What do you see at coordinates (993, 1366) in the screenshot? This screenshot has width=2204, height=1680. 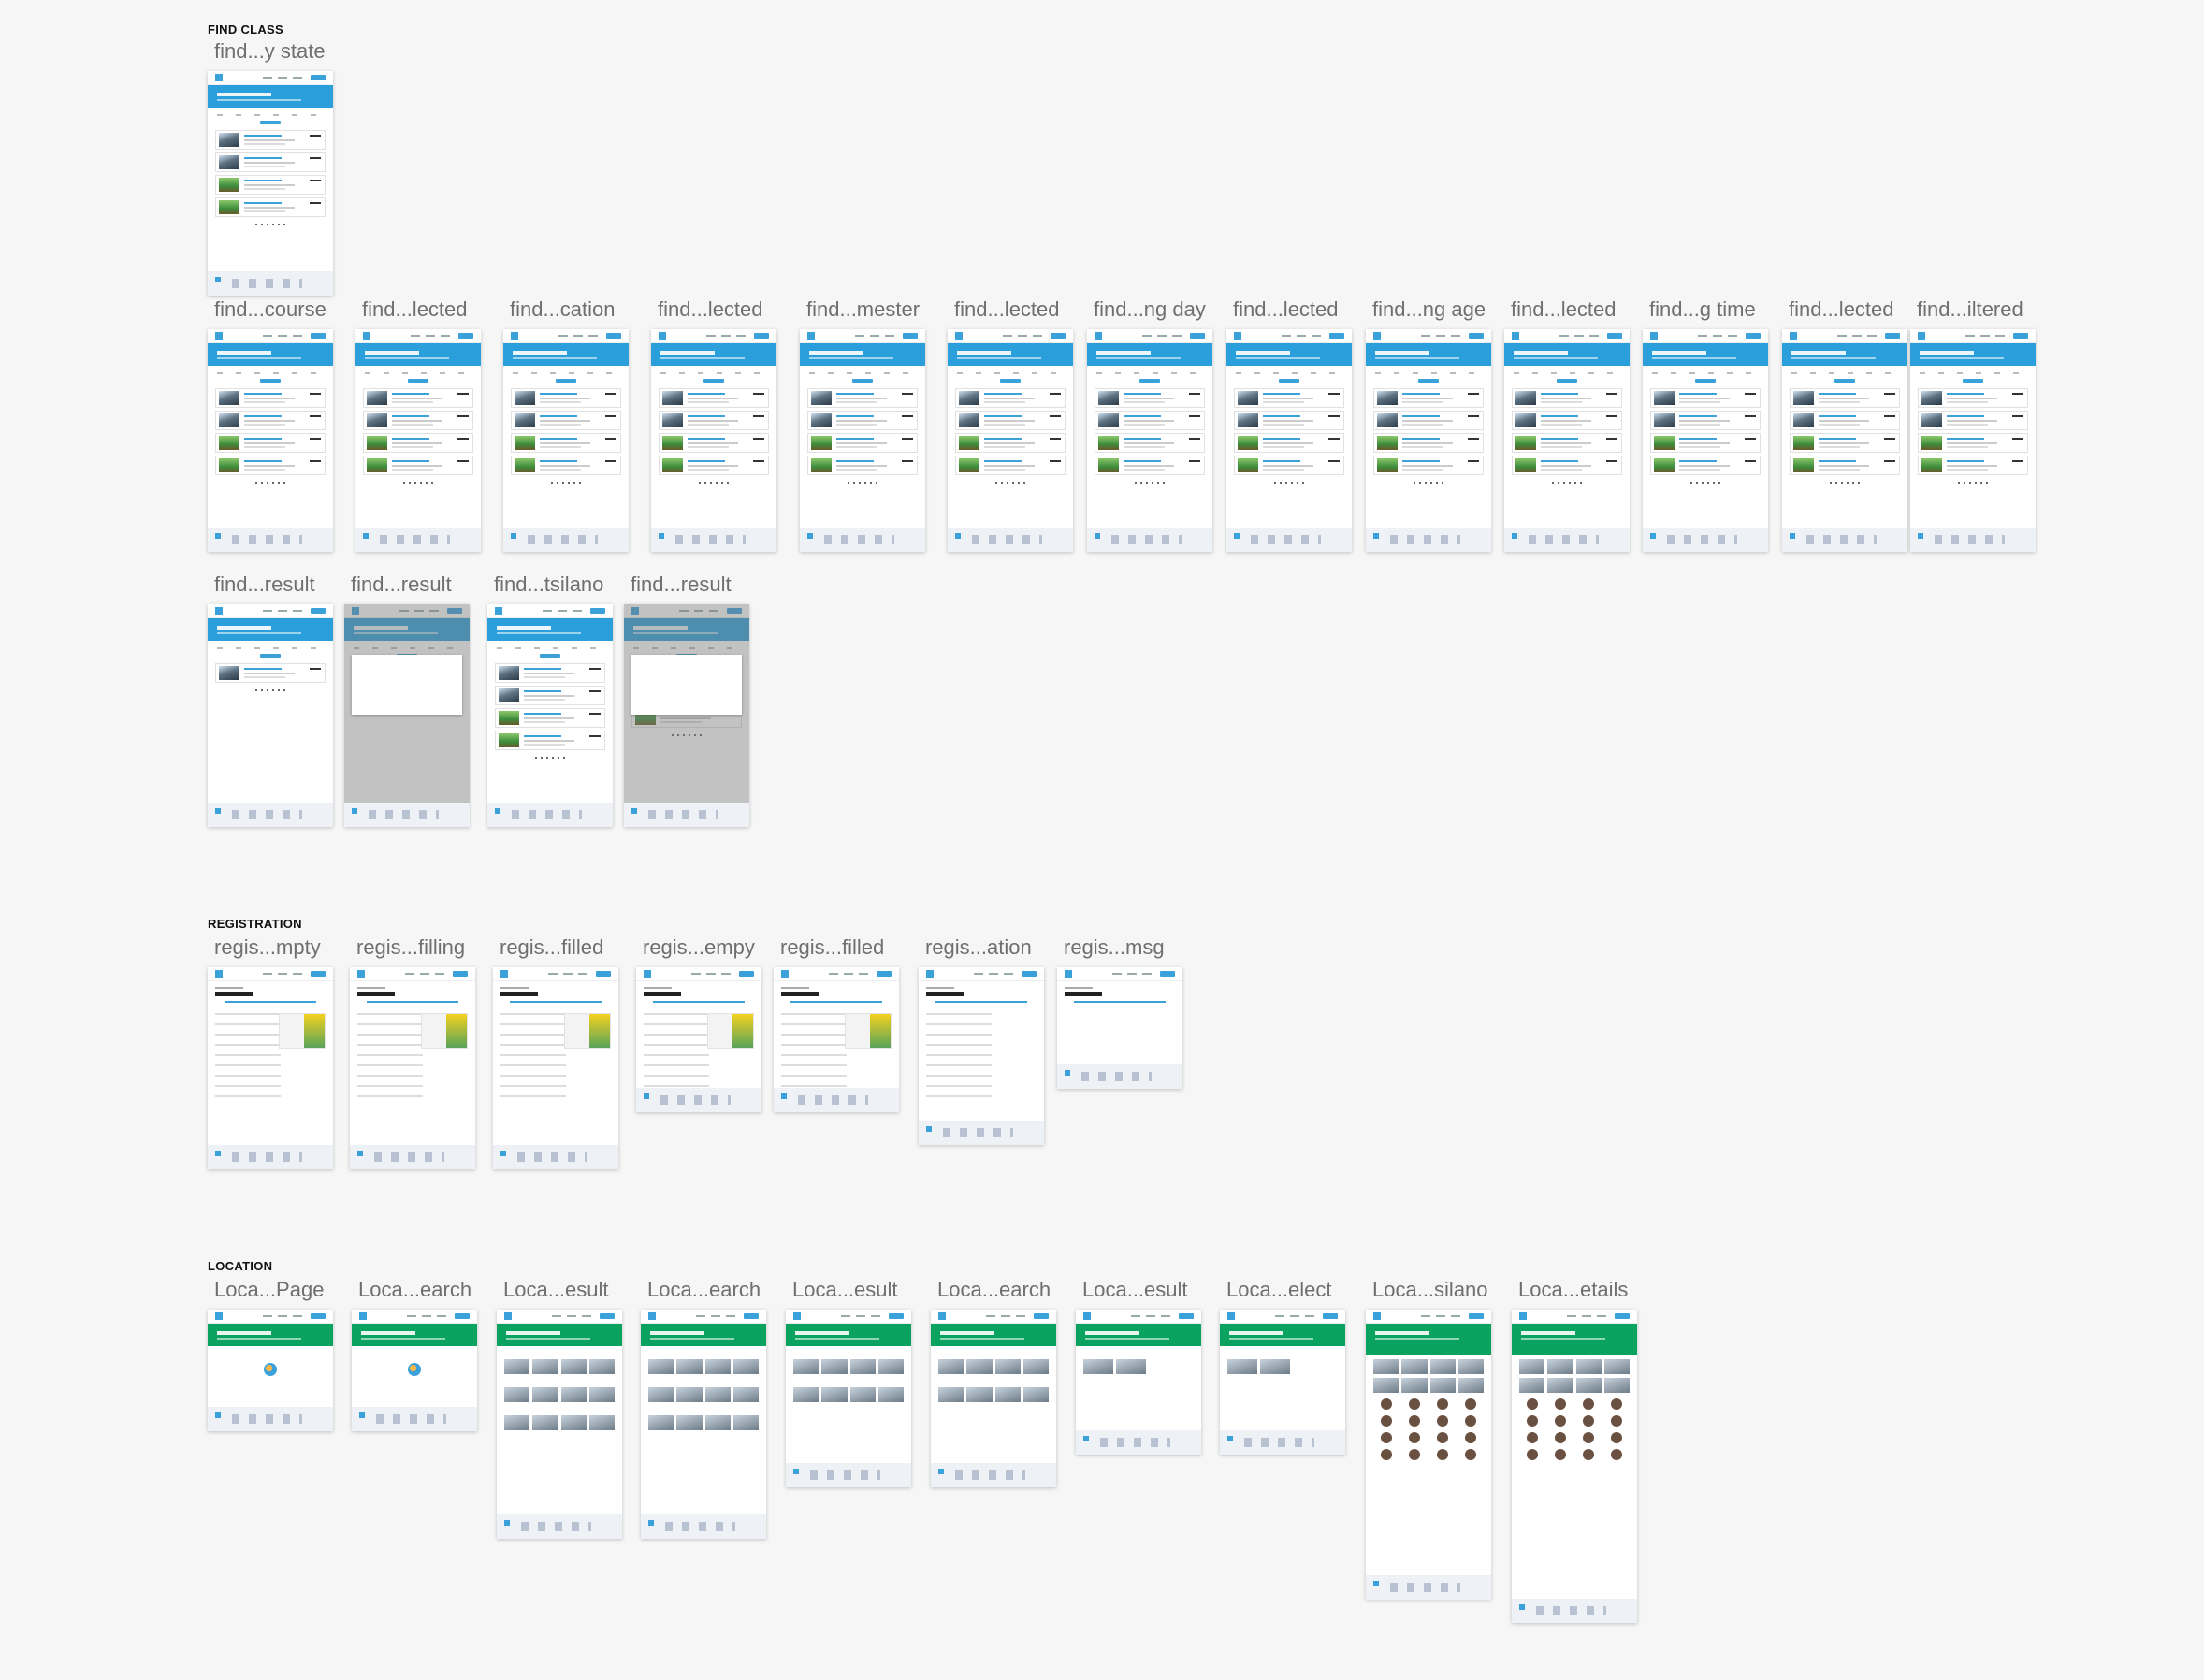 I see `location-results-row` at bounding box center [993, 1366].